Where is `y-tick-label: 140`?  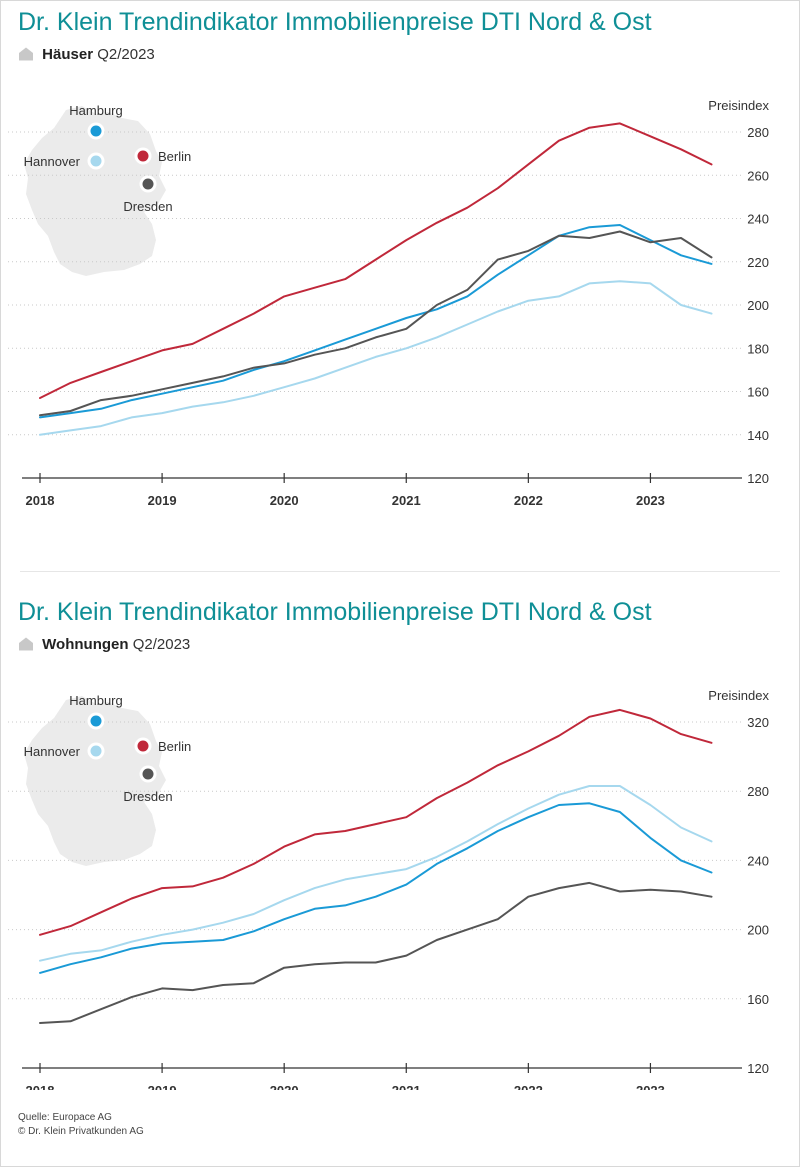
y-tick-label: 140 is located at coordinates (758, 435).